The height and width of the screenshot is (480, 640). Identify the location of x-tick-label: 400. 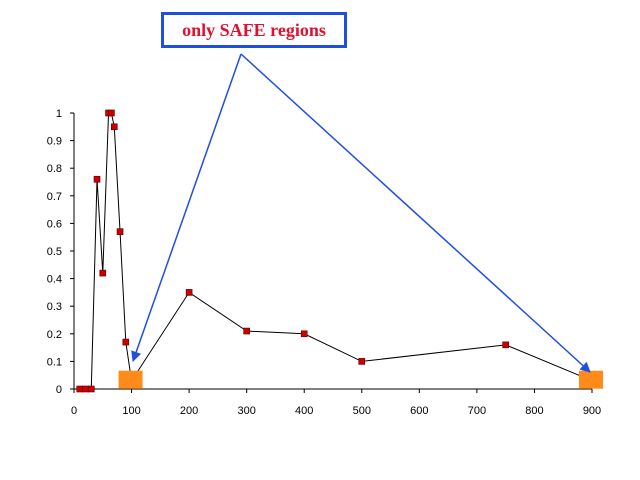
(304, 411).